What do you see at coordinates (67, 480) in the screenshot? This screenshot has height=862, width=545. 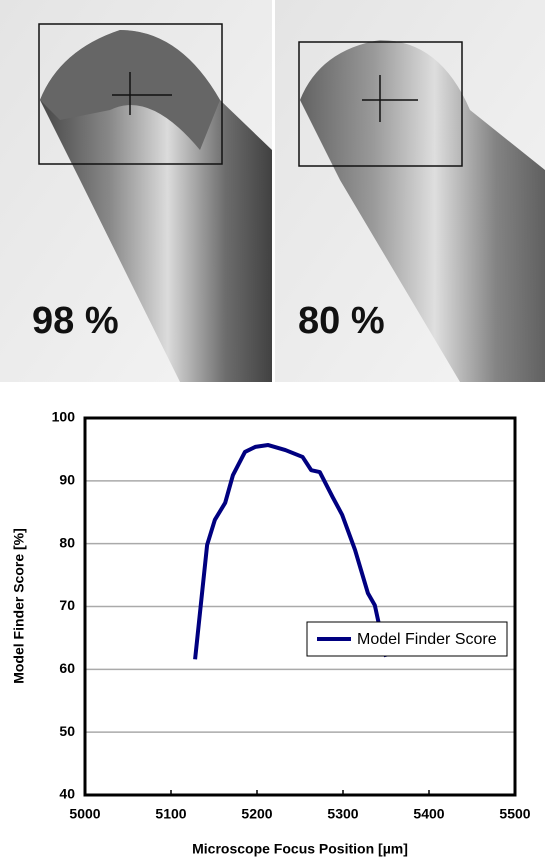 I see `y-tick-label: 90` at bounding box center [67, 480].